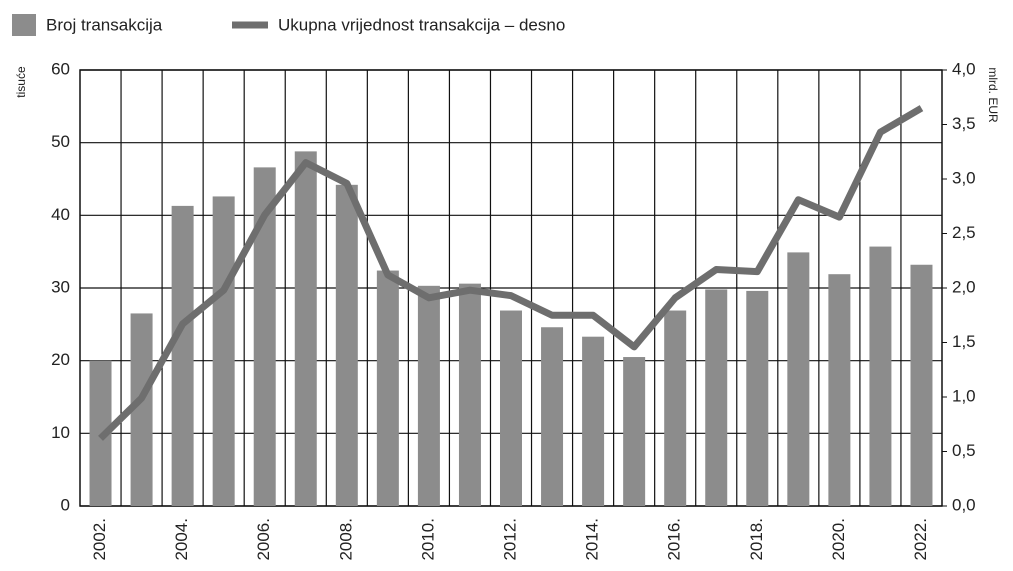 This screenshot has width=1013, height=571. What do you see at coordinates (427, 539) in the screenshot?
I see `x-tick-label: 2010.` at bounding box center [427, 539].